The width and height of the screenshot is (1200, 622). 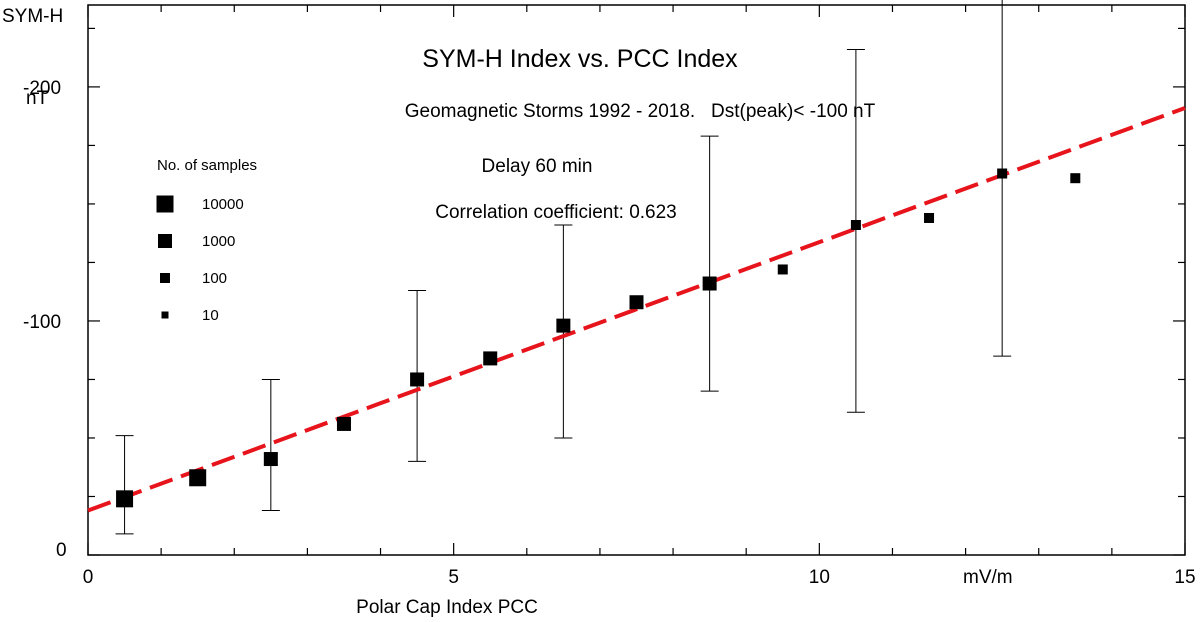 What do you see at coordinates (210, 315) in the screenshot?
I see `legend-label: 10` at bounding box center [210, 315].